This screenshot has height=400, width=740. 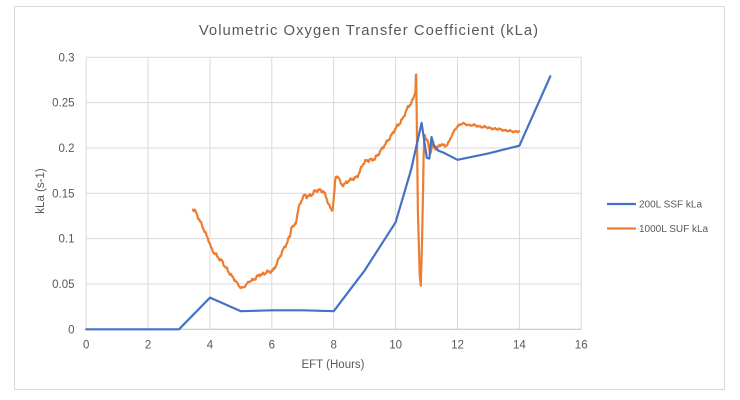 What do you see at coordinates (519, 346) in the screenshot?
I see `svg-text: 14` at bounding box center [519, 346].